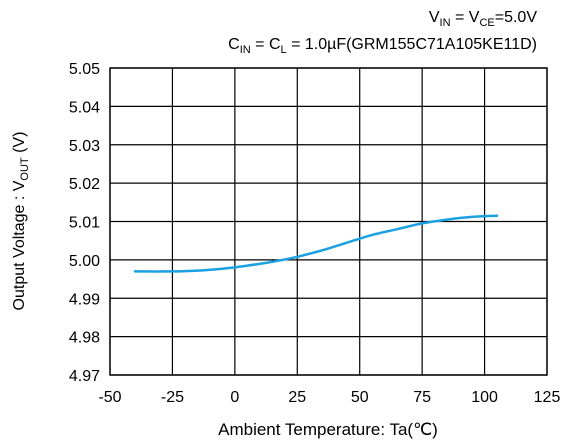 Image resolution: width=569 pixels, height=447 pixels. Describe the element at coordinates (234, 397) in the screenshot. I see `x-tick-label: 0` at that location.